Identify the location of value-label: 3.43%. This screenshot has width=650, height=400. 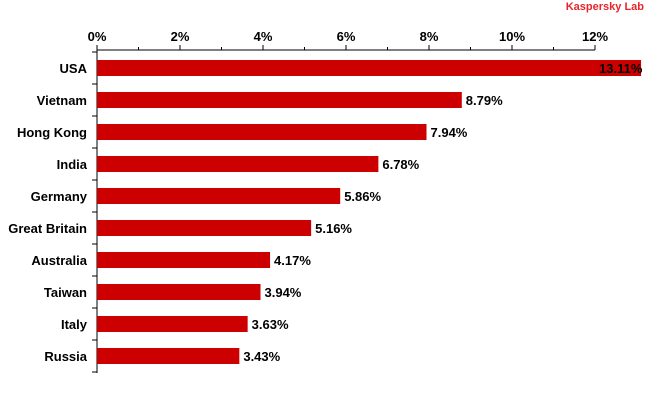
(261, 356).